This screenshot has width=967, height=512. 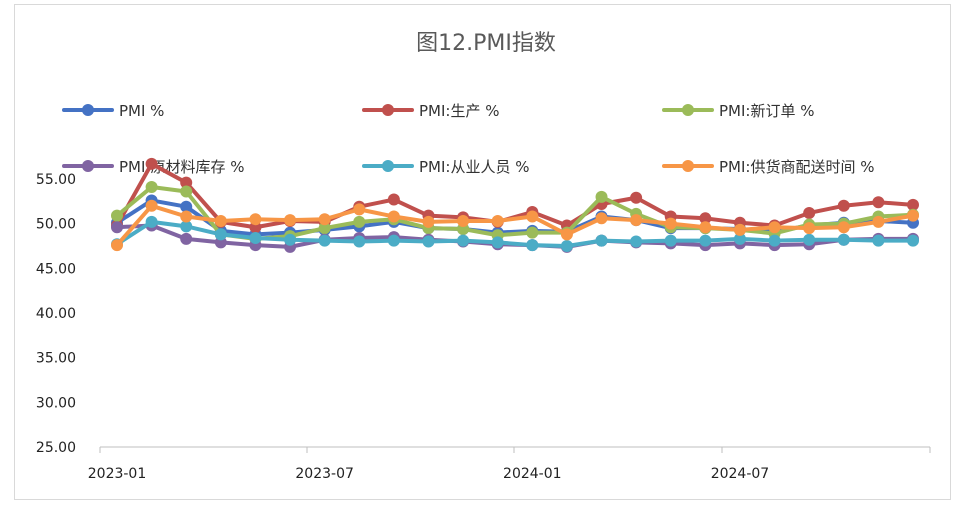 I want to click on legend-item: PMI:供货商配送时间 %, so click(x=768, y=167).